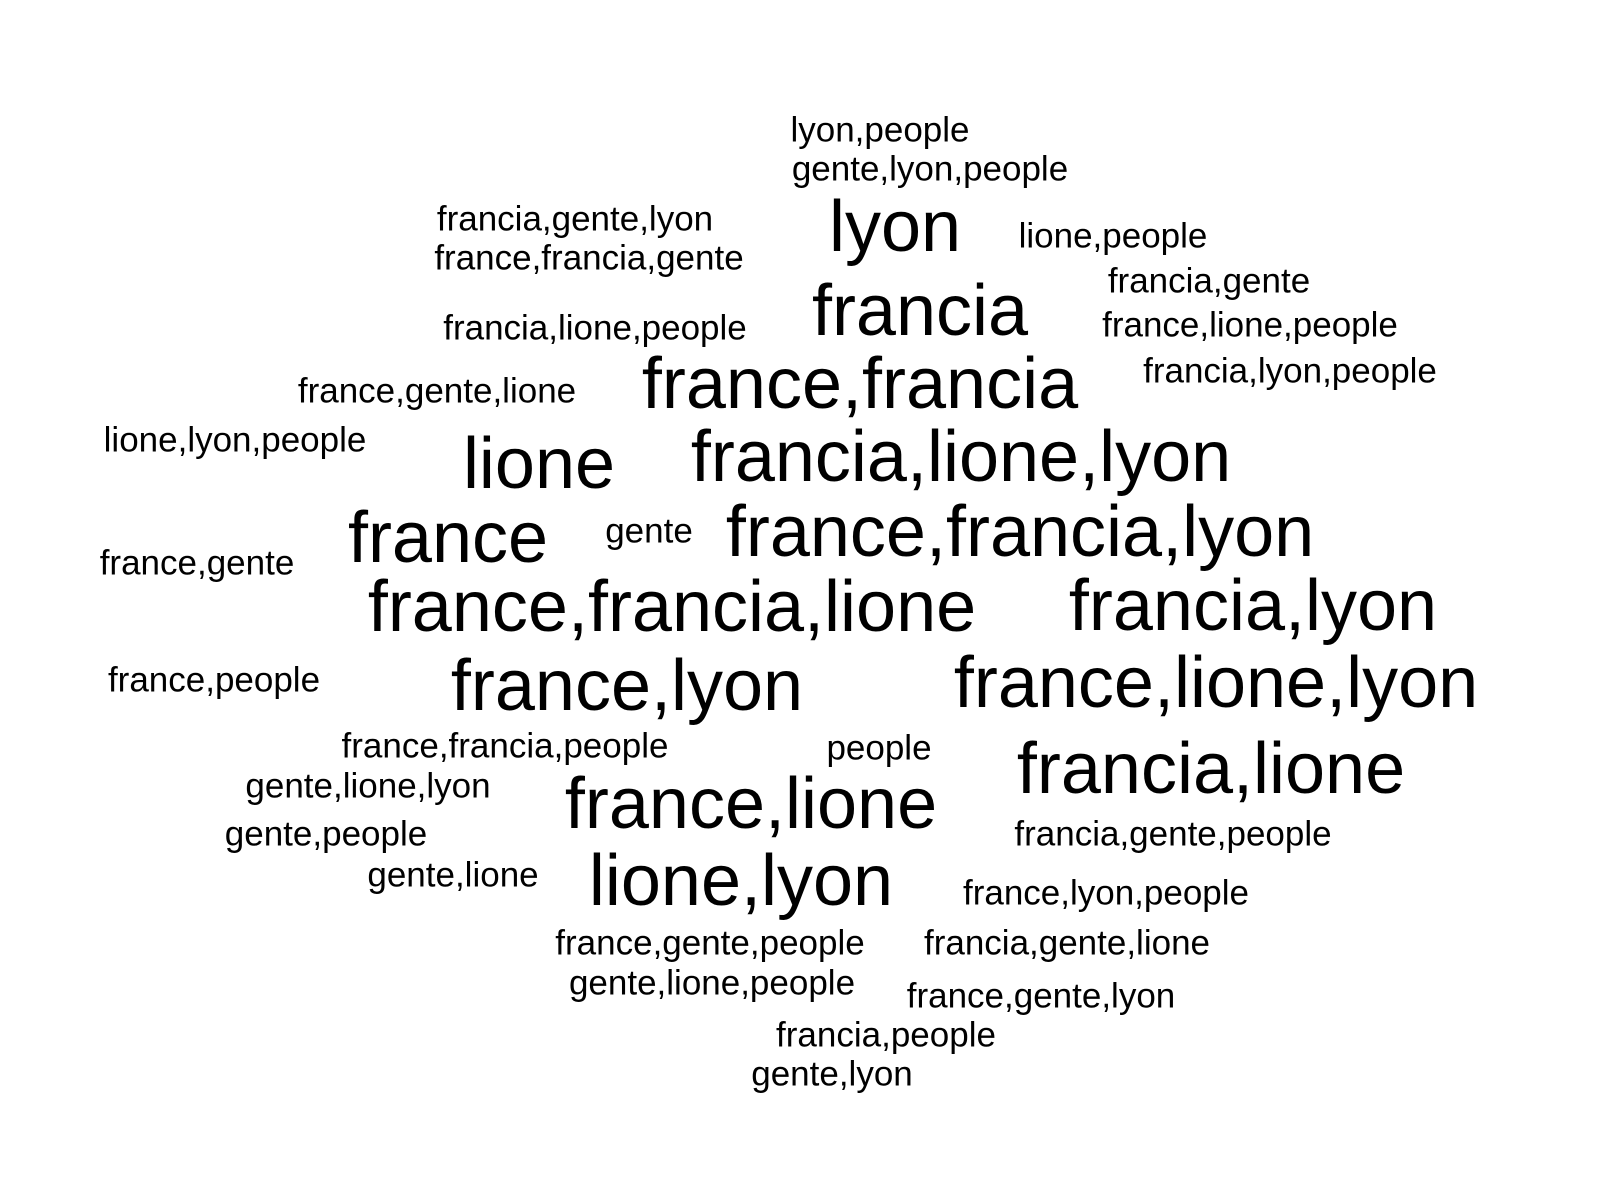 This screenshot has height=1200, width=1600. I want to click on cloud-word: france,francia,lione, so click(672, 607).